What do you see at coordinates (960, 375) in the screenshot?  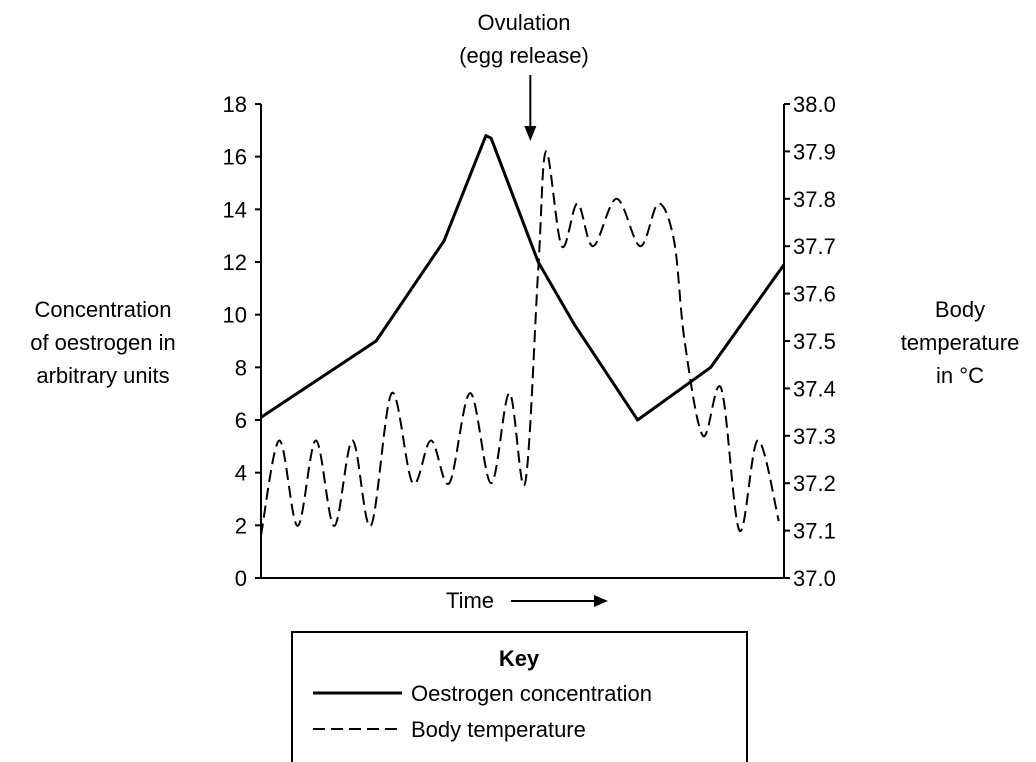 I see `right-axis-label-line: in °C` at bounding box center [960, 375].